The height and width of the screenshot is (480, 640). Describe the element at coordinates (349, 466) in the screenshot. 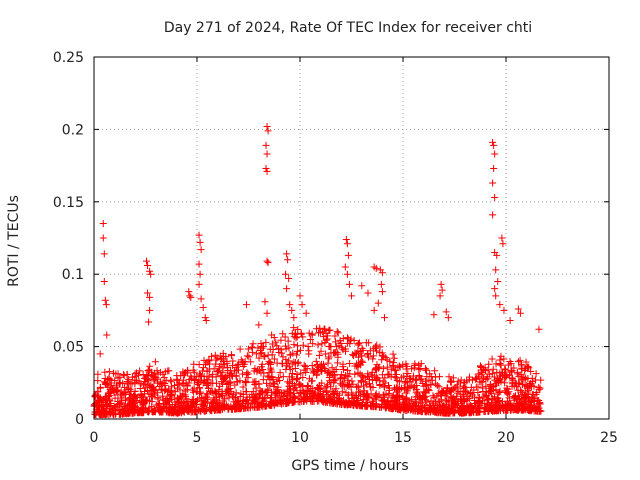

I see `x-axis-label: GPS time / hours` at that location.